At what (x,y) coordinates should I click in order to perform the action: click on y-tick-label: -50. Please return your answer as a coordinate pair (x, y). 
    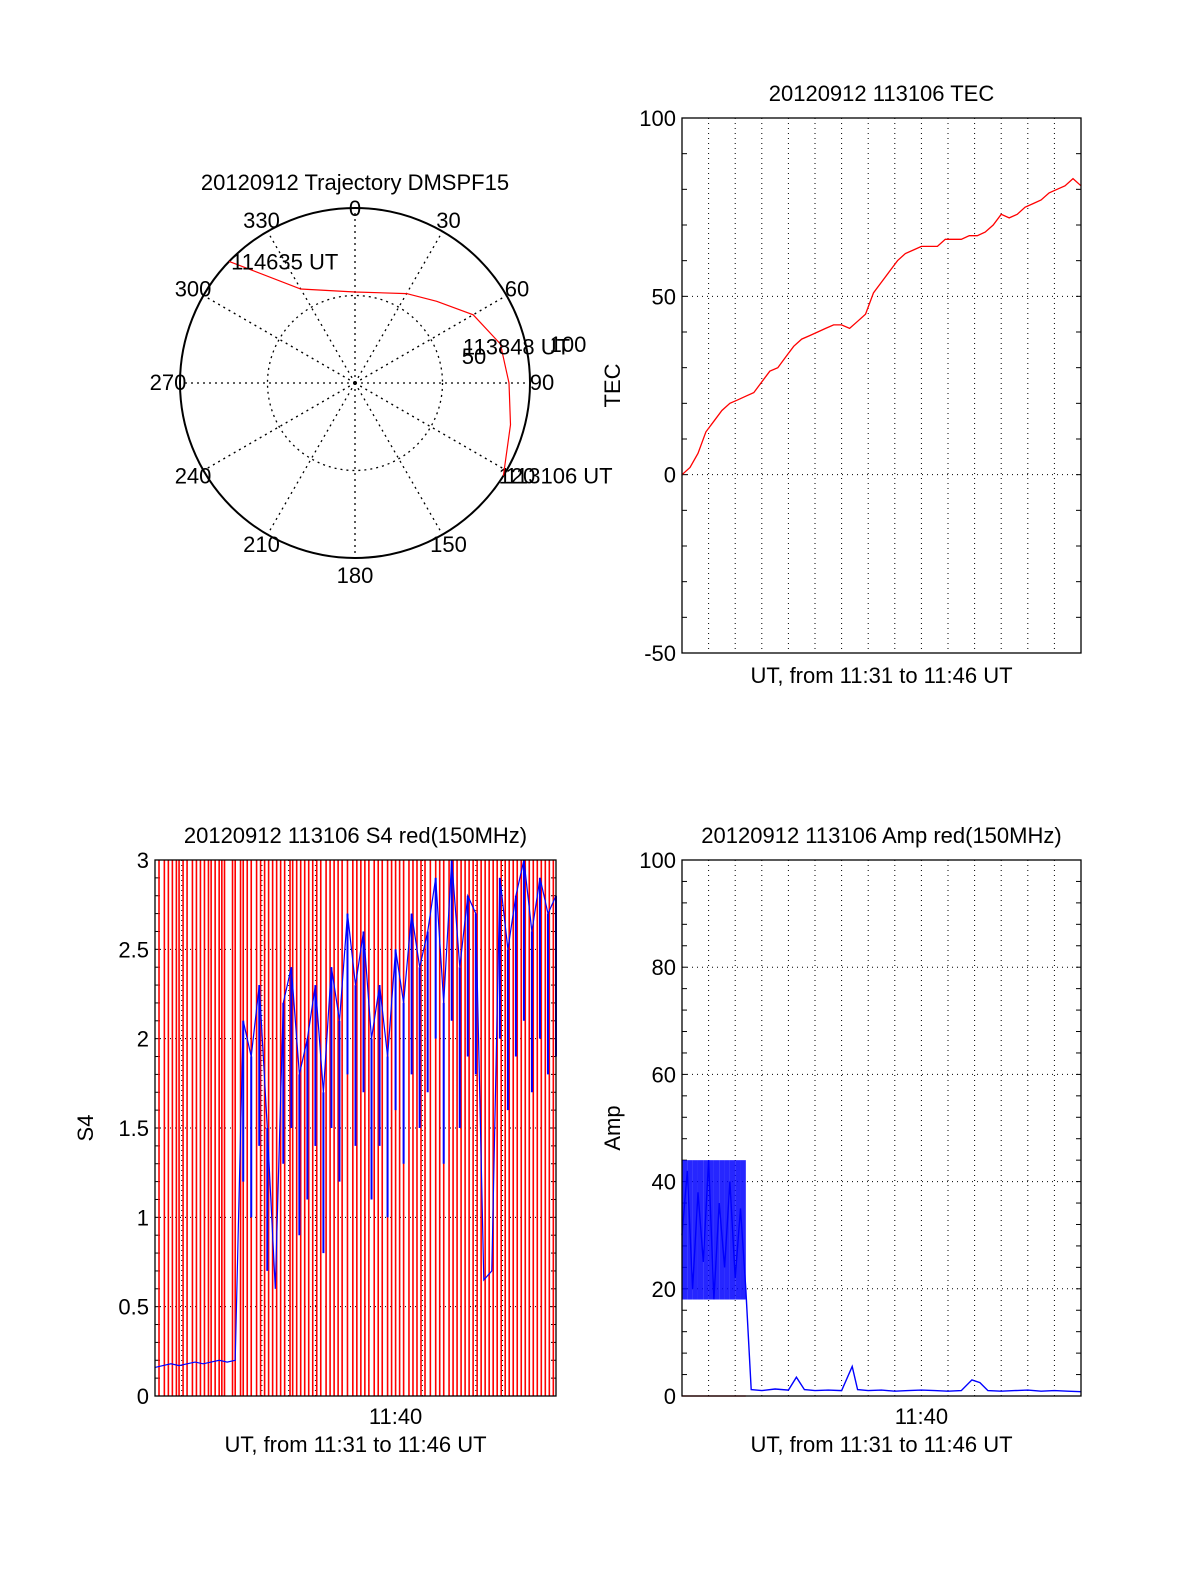
    Looking at the image, I should click on (660, 653).